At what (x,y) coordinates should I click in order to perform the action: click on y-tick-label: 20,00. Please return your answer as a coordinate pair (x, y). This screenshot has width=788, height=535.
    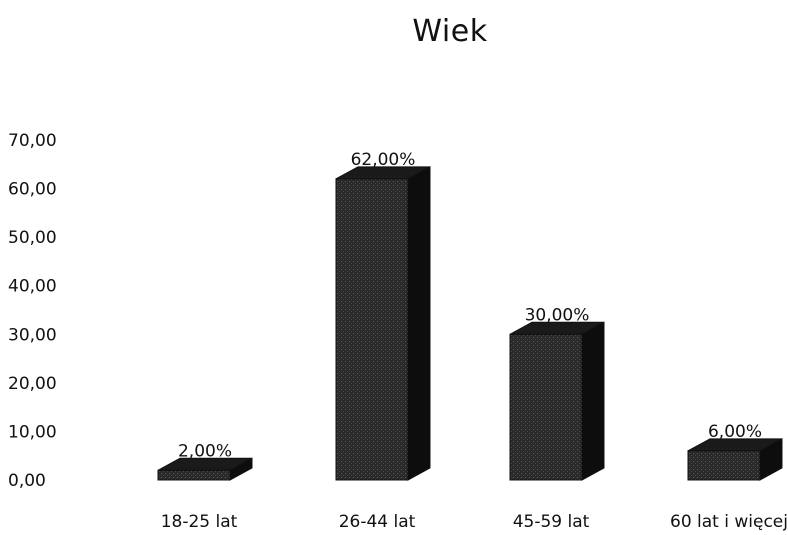
    Looking at the image, I should click on (32, 384).